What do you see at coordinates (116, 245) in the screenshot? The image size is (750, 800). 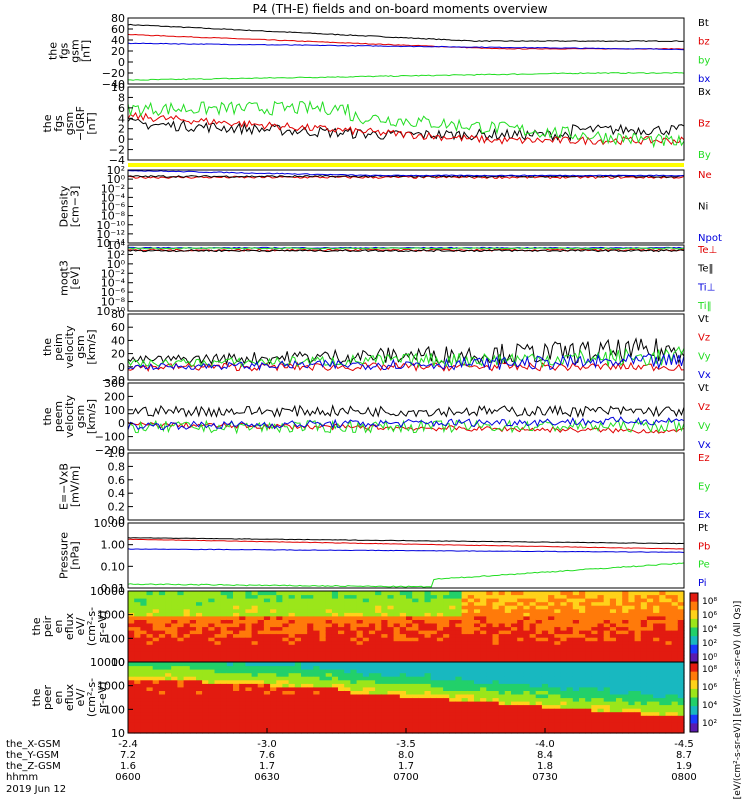 I see `y-tick-label: 10⁴` at bounding box center [116, 245].